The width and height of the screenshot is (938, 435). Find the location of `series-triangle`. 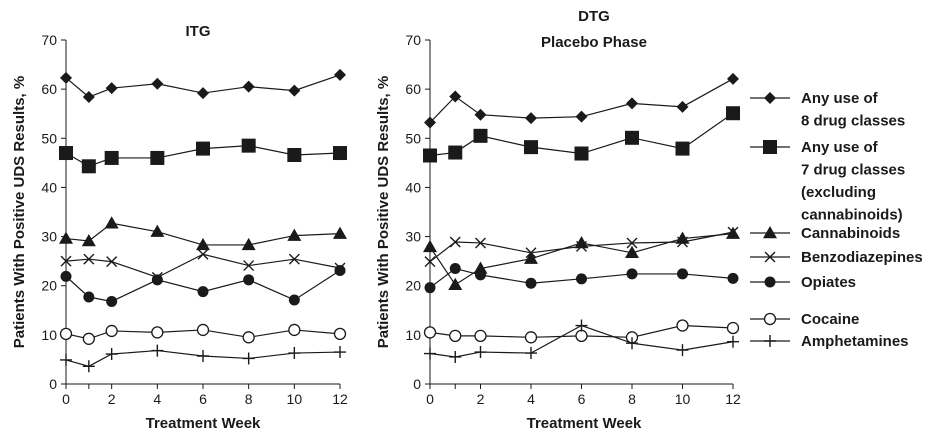

series-triangle is located at coordinates (203, 233).